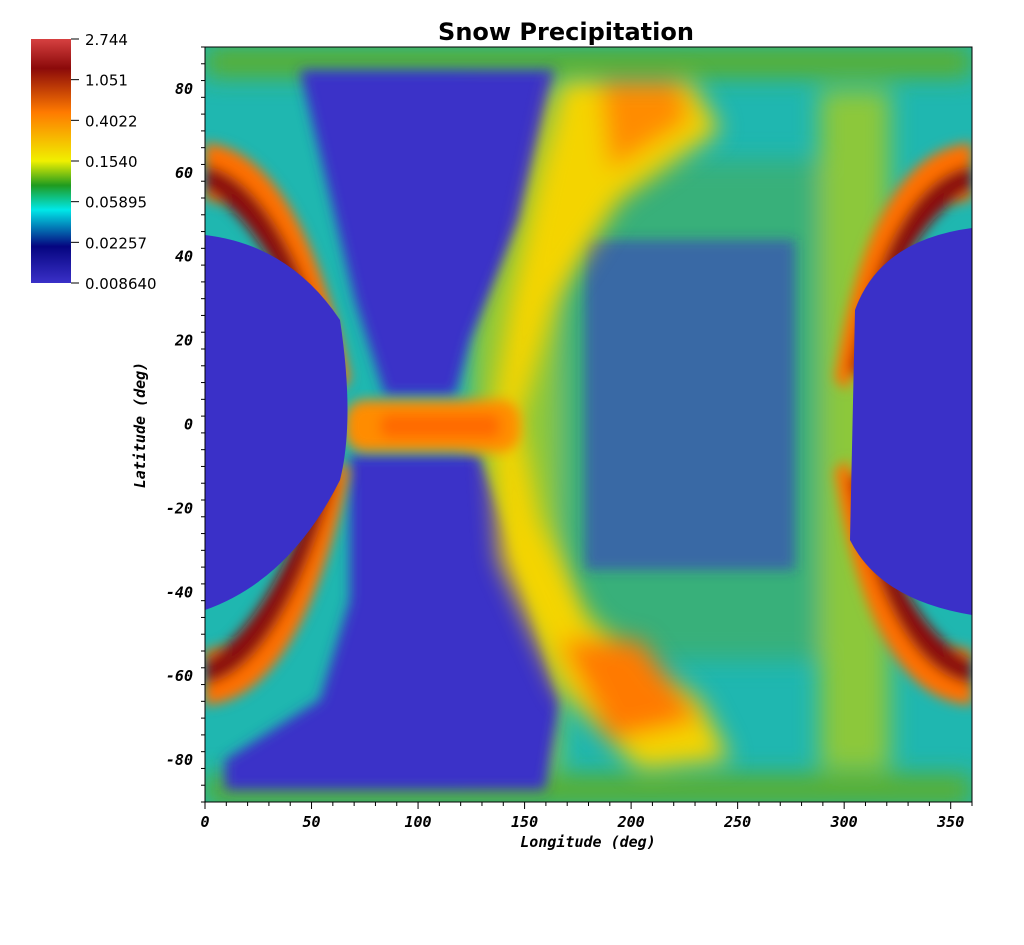 Image resolution: width=1024 pixels, height=945 pixels. What do you see at coordinates (418, 822) in the screenshot?
I see `x-tick-label: 100` at bounding box center [418, 822].